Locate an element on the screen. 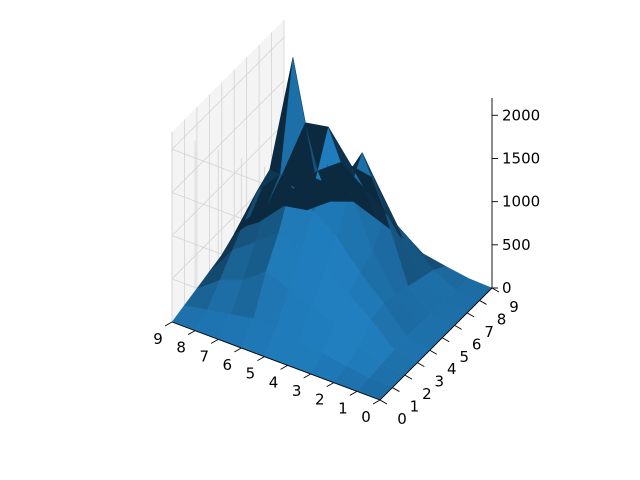 The width and height of the screenshot is (640, 480). x-tick-label: 9 is located at coordinates (158, 339).